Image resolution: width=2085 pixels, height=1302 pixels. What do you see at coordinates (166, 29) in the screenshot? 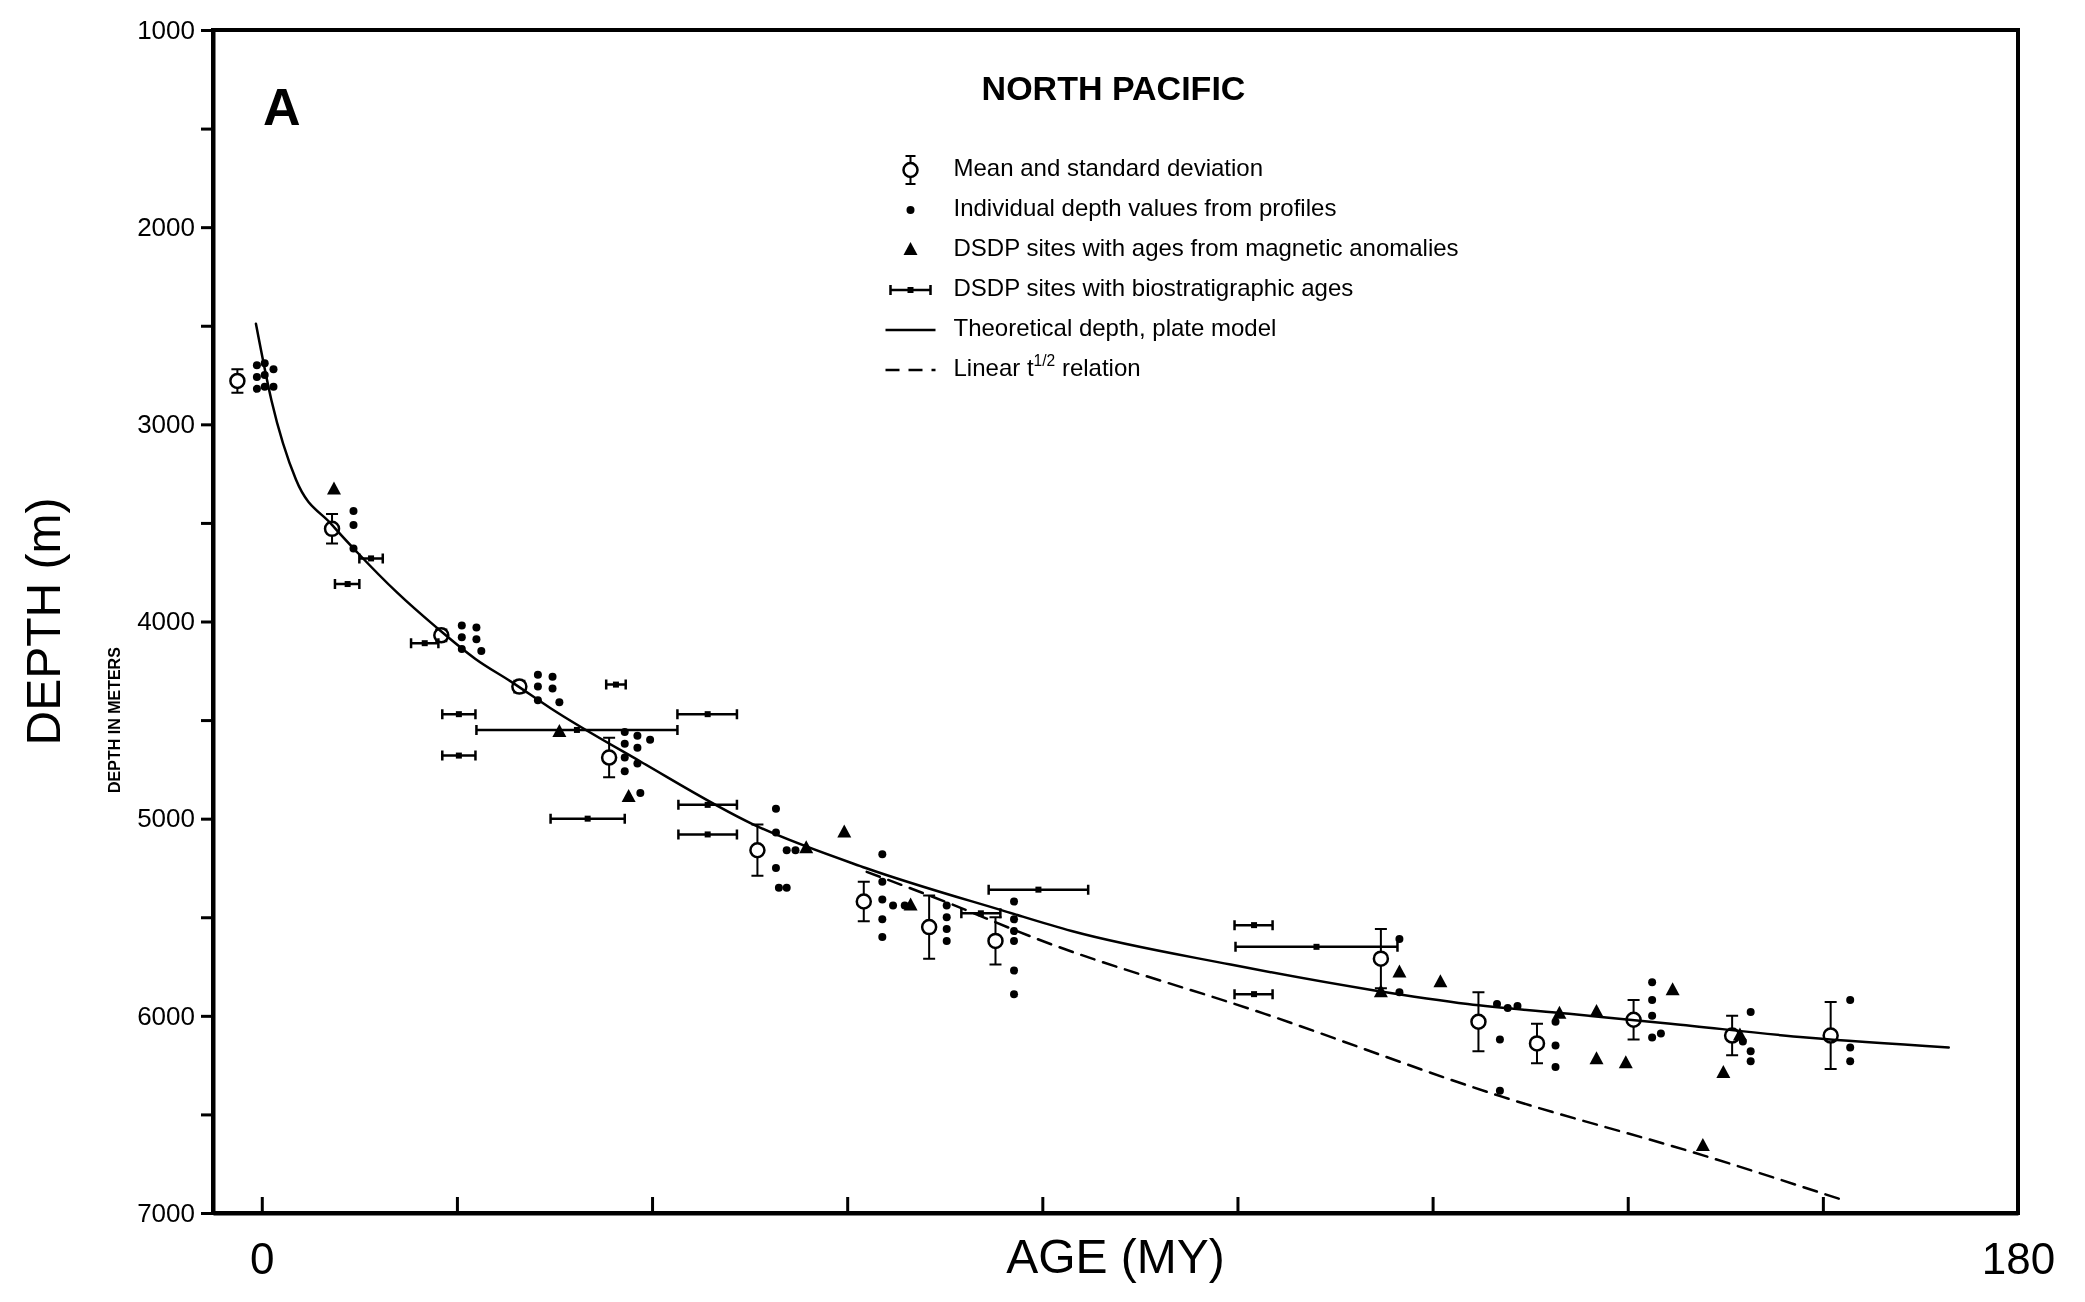
I see `y-tick-label: 1000` at bounding box center [166, 29].